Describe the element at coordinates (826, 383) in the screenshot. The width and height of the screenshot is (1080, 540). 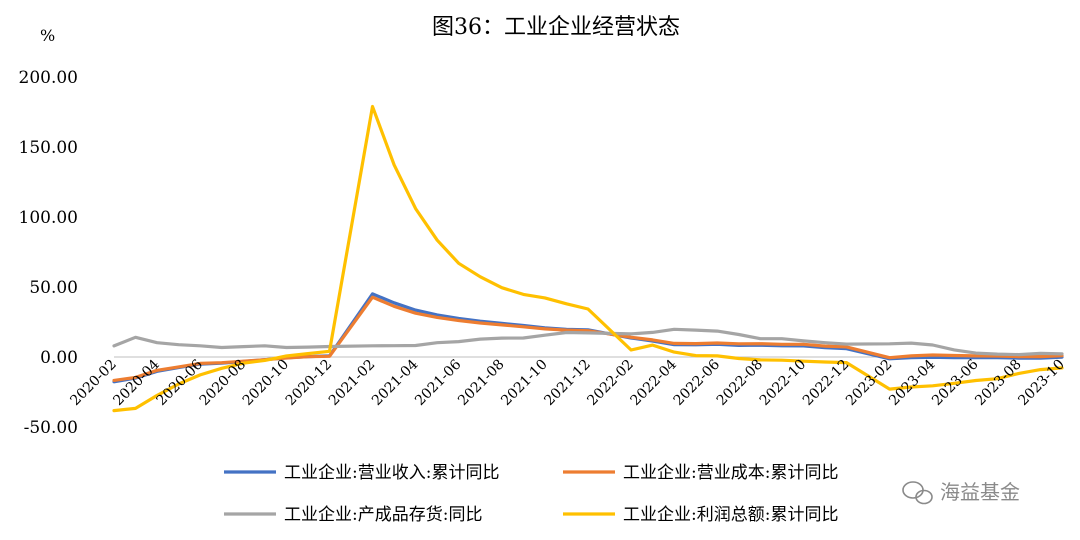
I see `x-tick-label: 2022-12` at that location.